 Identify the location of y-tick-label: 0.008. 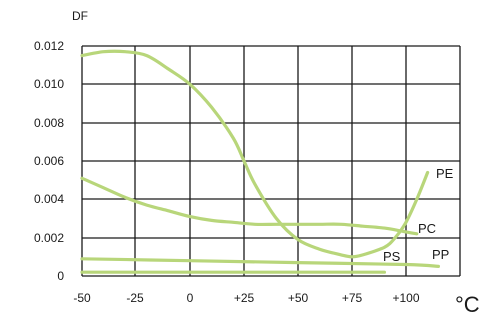
(49, 123).